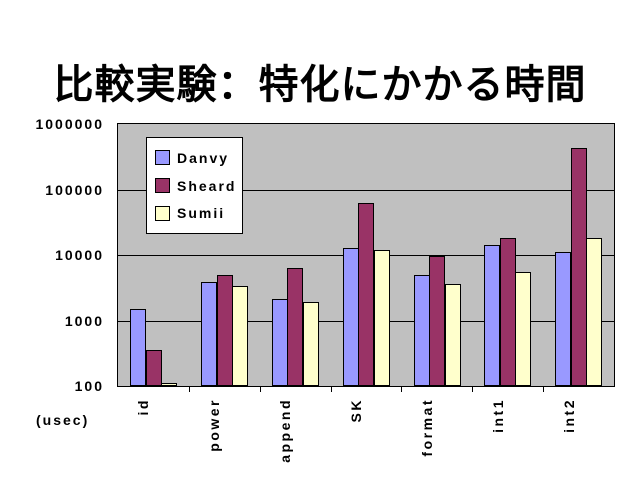 This screenshot has width=640, height=480. What do you see at coordinates (563, 319) in the screenshot?
I see `bar-danvy-int2` at bounding box center [563, 319].